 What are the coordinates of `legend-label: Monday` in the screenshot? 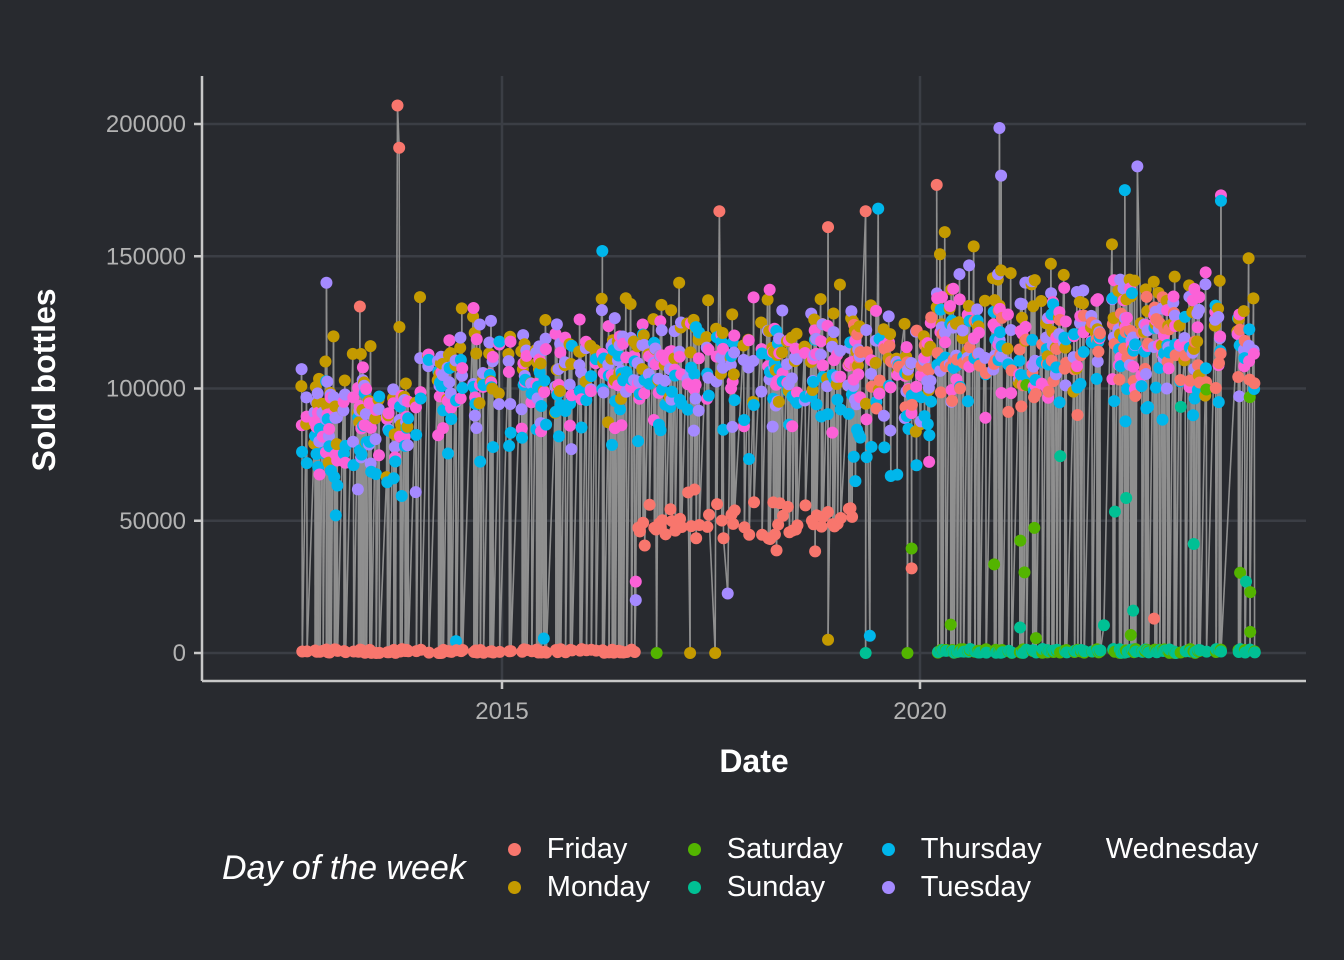 It's located at (598, 886).